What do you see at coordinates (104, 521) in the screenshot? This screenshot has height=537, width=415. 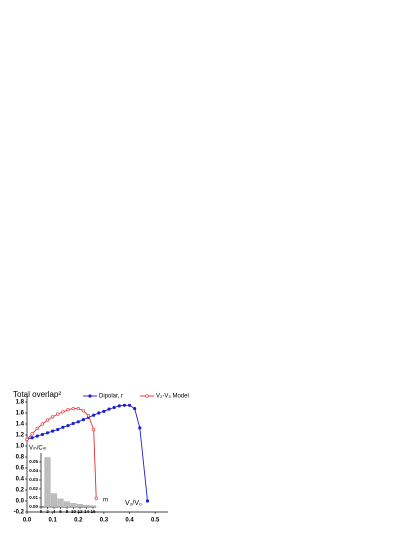 I see `x-tick-label: 0.3` at bounding box center [104, 521].